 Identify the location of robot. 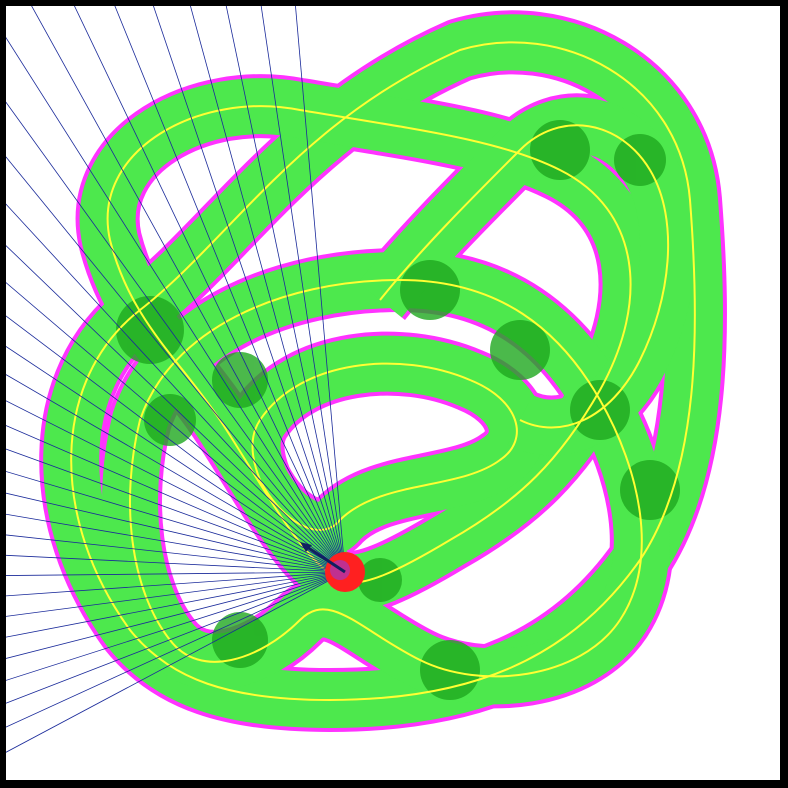
(332, 567).